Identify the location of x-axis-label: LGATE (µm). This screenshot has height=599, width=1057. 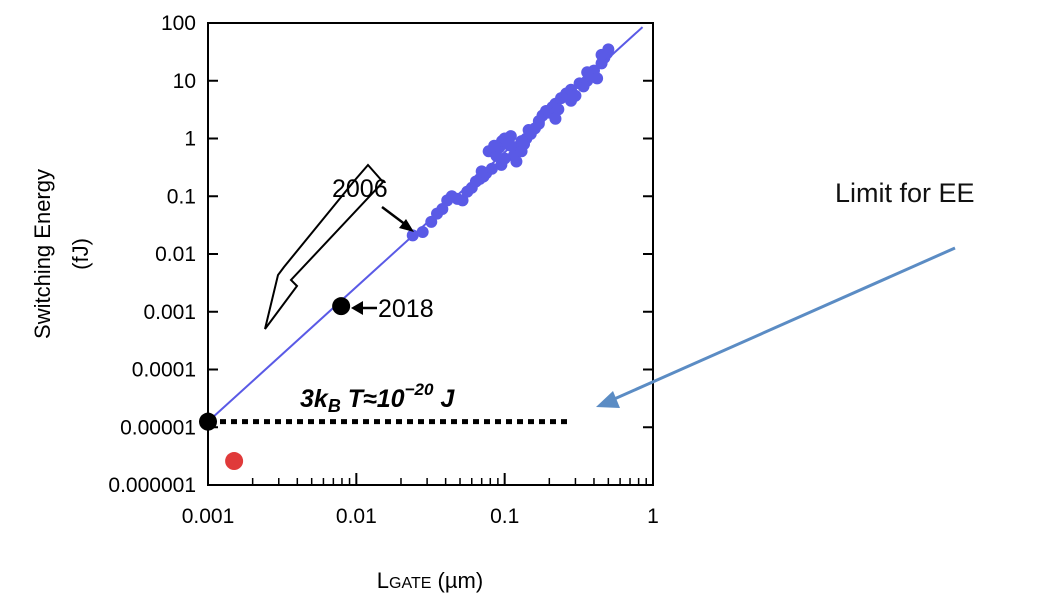
(430, 580).